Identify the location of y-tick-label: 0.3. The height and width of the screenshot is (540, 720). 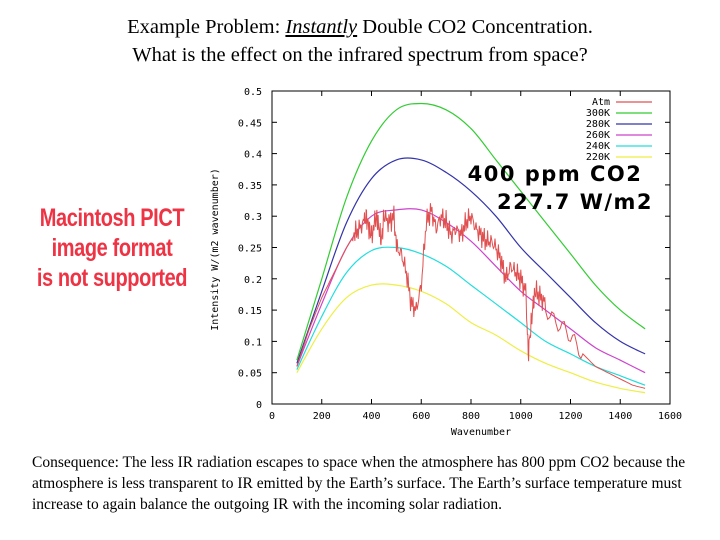
(253, 217).